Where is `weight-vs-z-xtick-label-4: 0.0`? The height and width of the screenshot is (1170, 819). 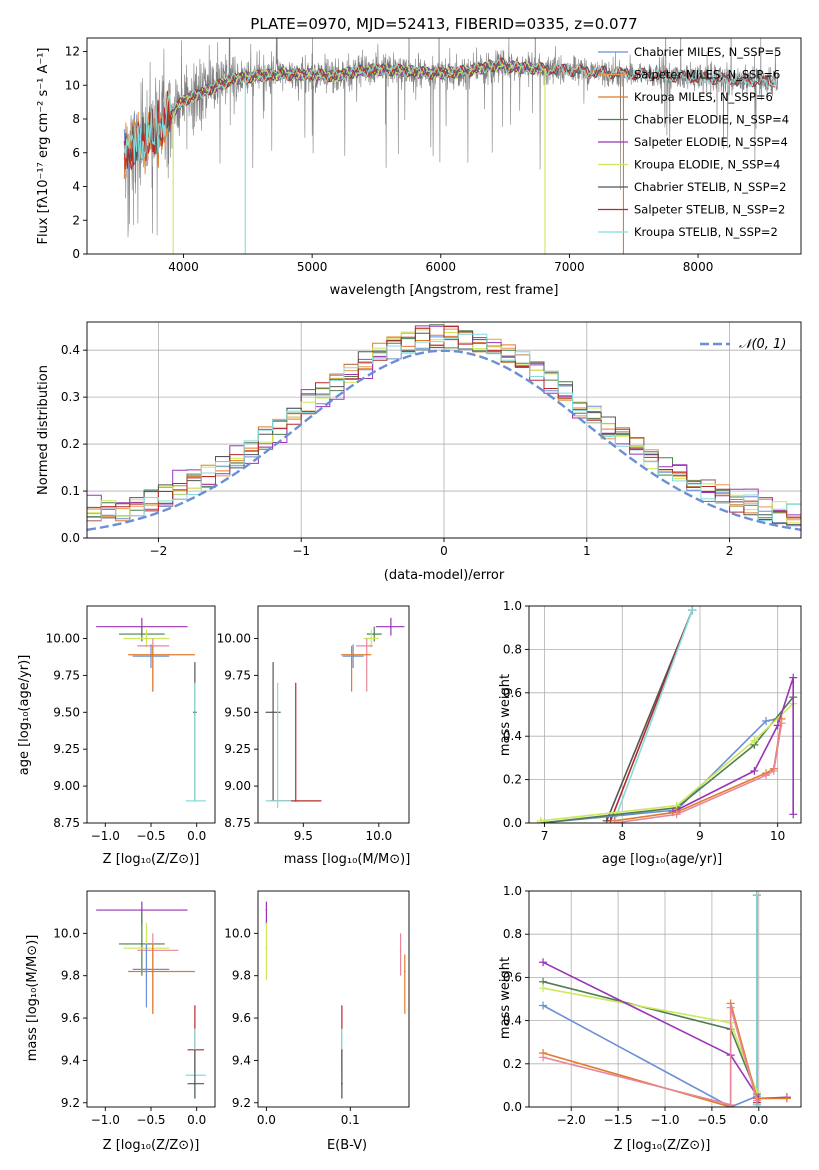 weight-vs-z-xtick-label-4: 0.0 is located at coordinates (758, 1120).